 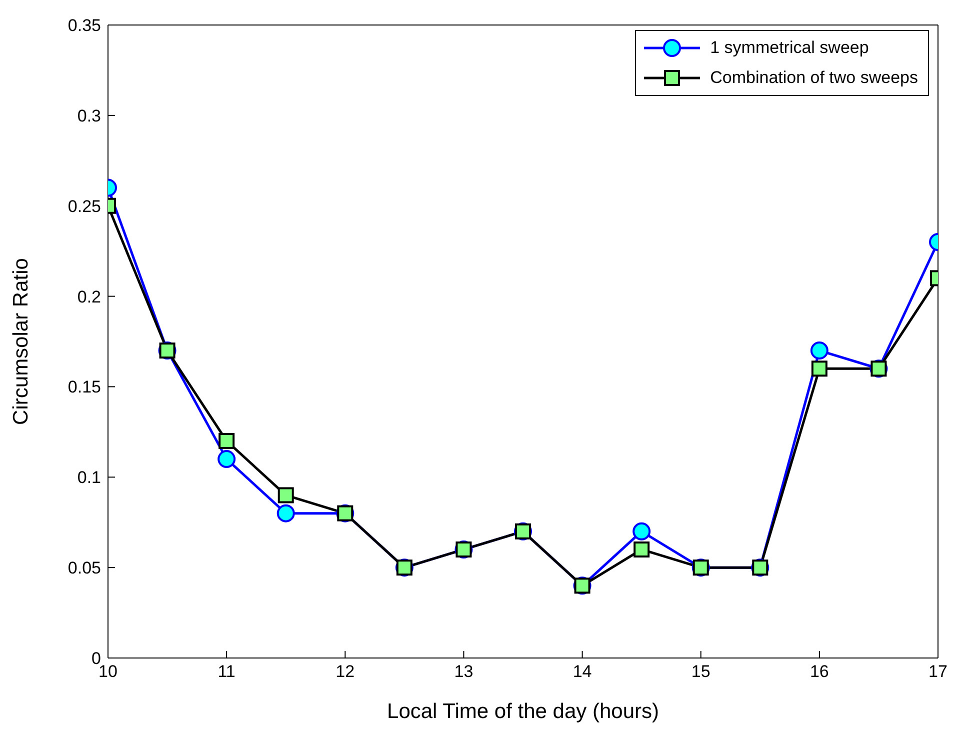 What do you see at coordinates (84, 387) in the screenshot?
I see `y-tick-label: 0.15` at bounding box center [84, 387].